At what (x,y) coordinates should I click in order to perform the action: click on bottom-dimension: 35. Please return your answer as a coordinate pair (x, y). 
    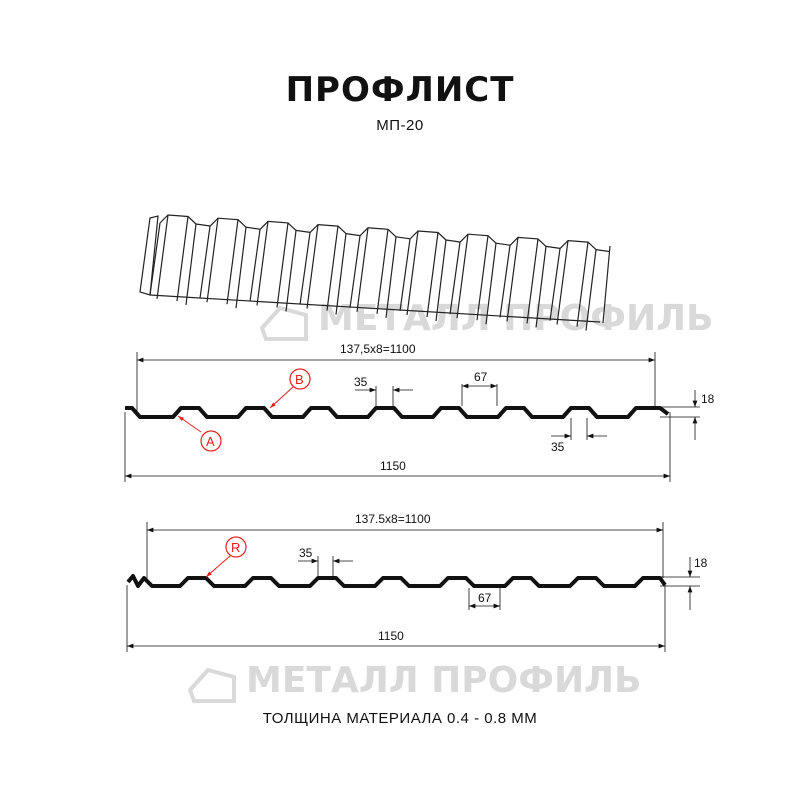
    Looking at the image, I should click on (558, 447).